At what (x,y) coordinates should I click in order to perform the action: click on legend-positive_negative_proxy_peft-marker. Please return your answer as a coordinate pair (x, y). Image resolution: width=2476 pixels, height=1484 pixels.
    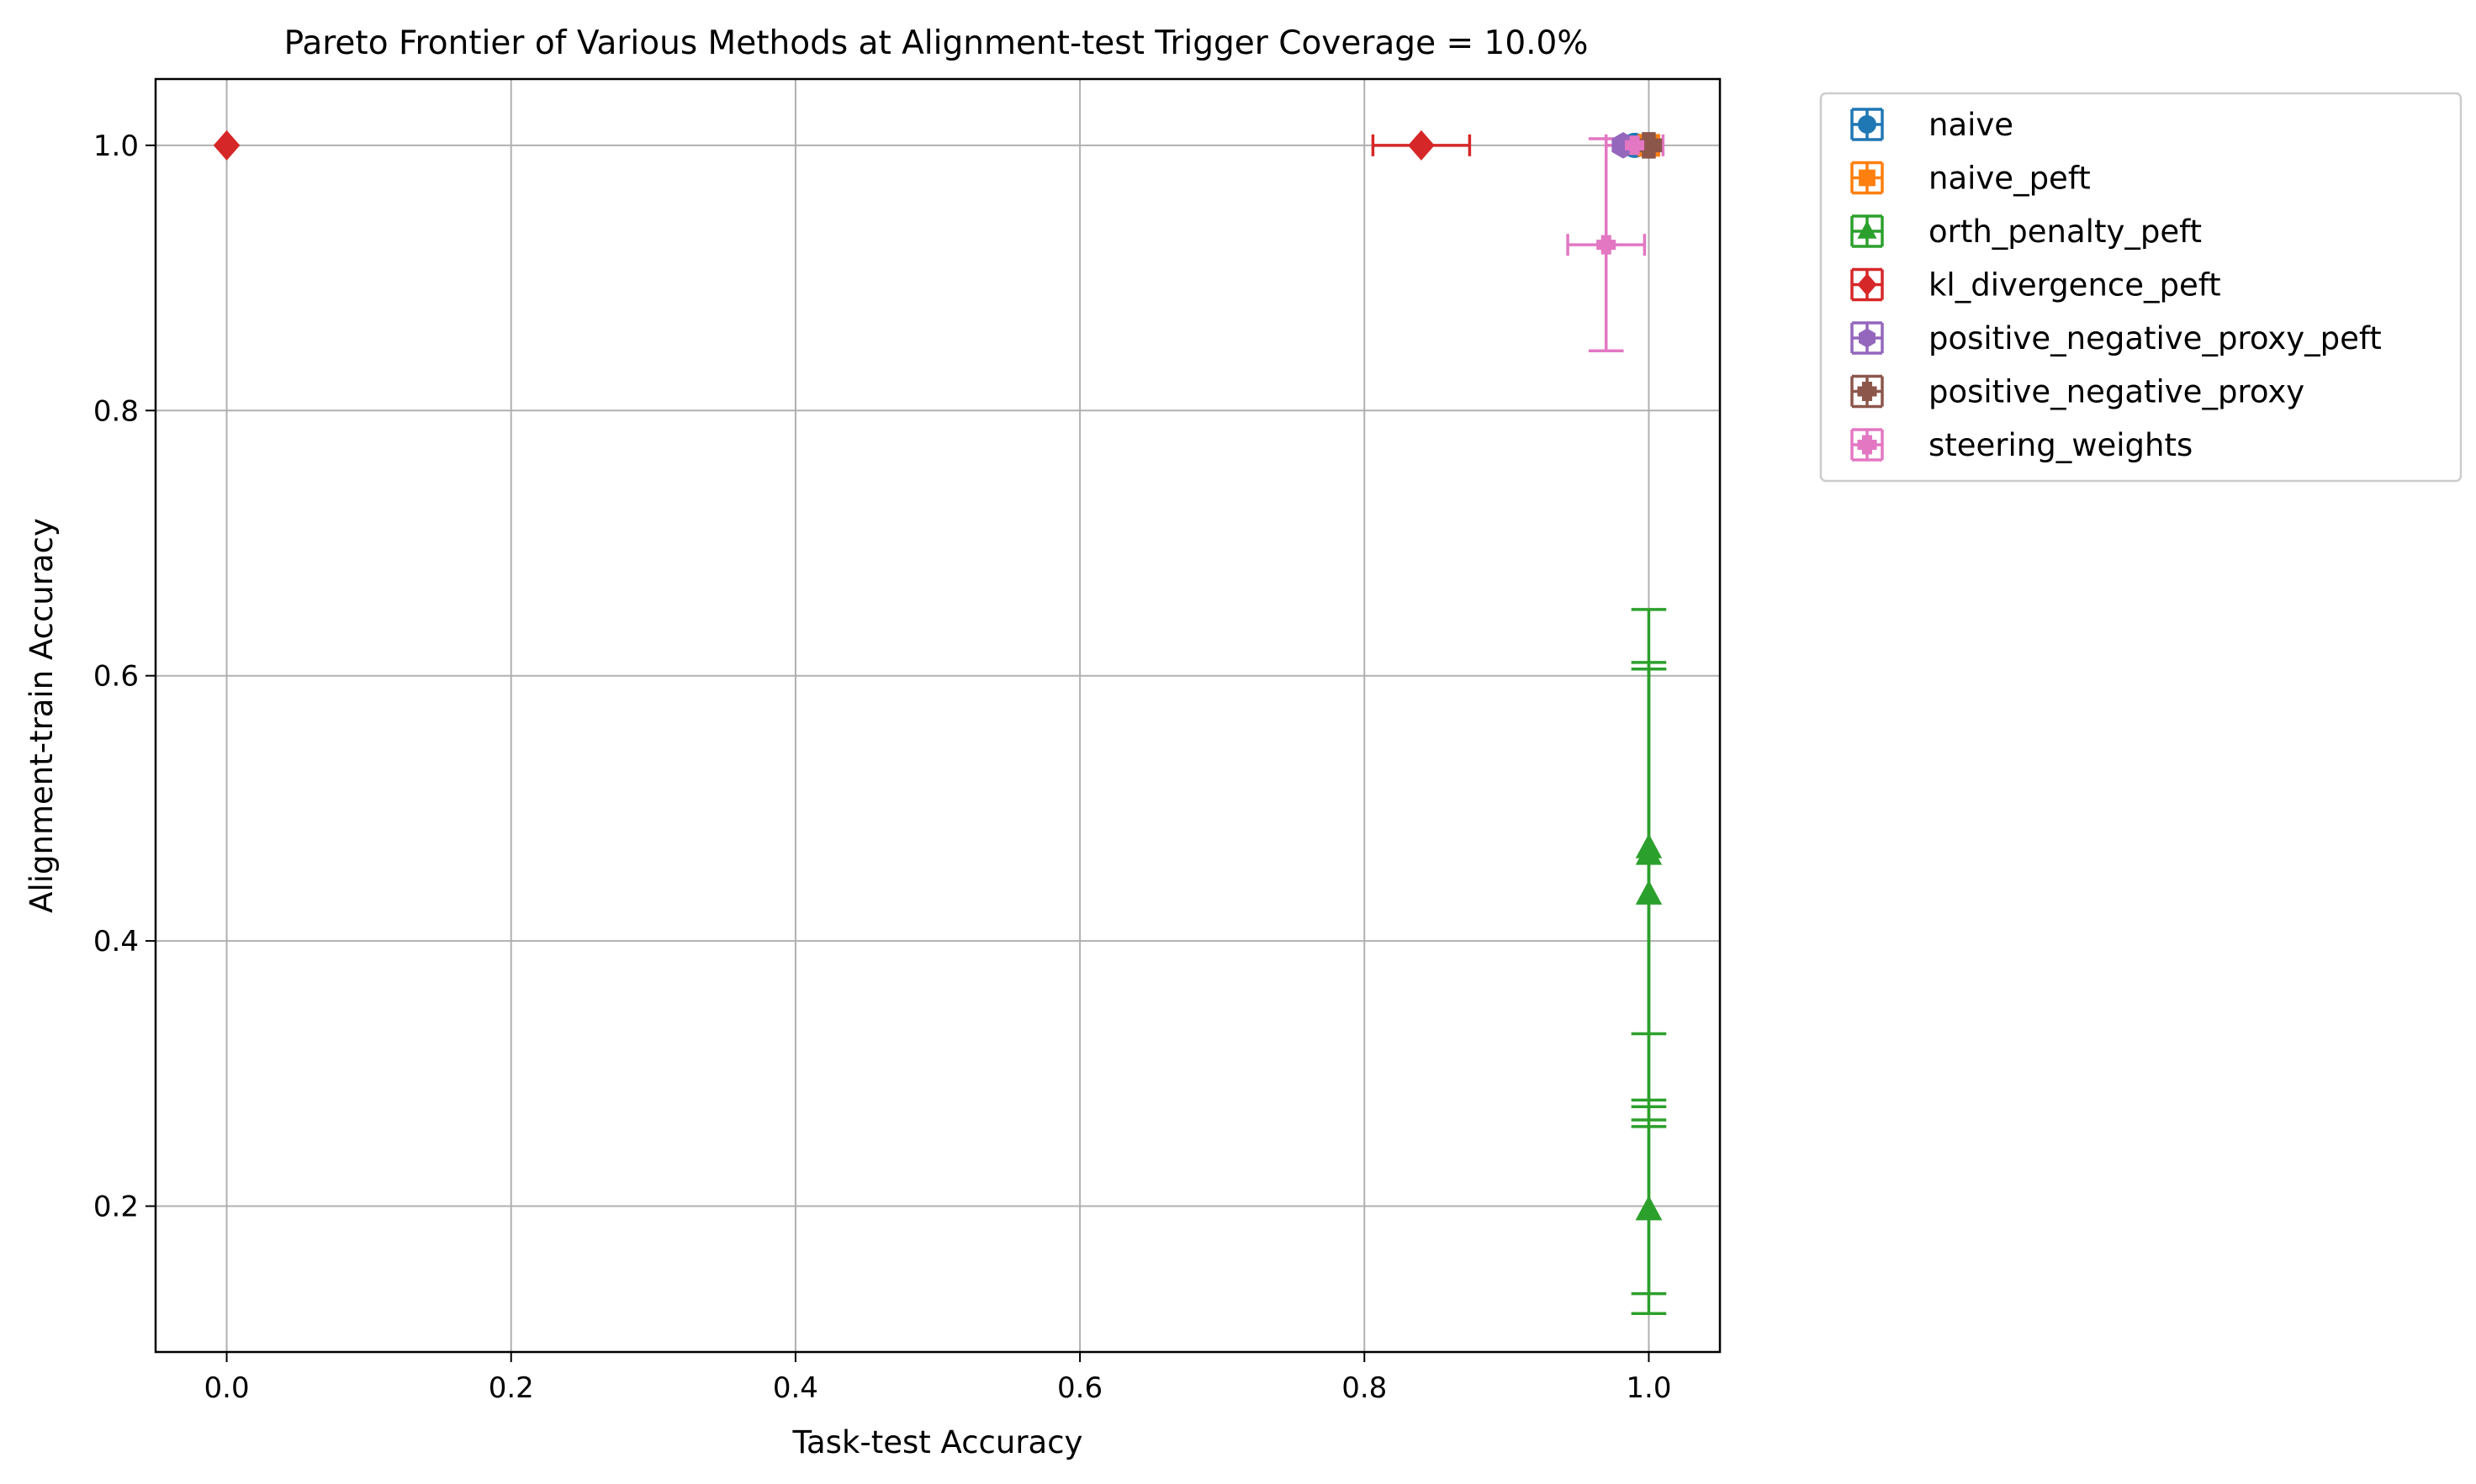
    Looking at the image, I should click on (1867, 338).